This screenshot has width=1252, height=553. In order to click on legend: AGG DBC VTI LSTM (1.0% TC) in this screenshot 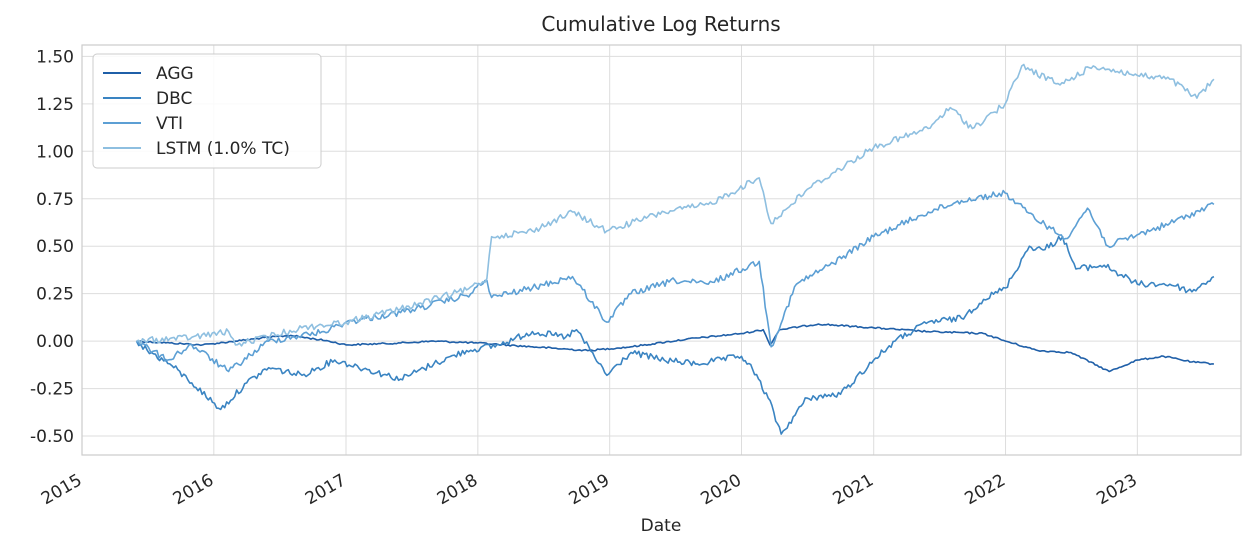, I will do `click(207, 111)`.